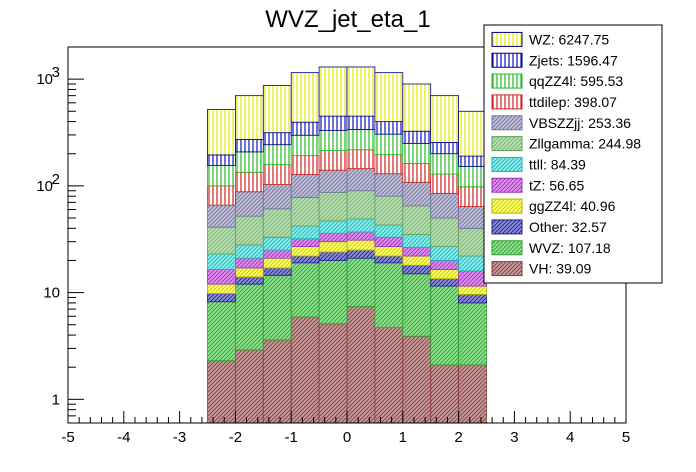 This screenshot has height=472, width=696. Describe the element at coordinates (560, 269) in the screenshot. I see `legend-label-vh: VH: 39.09` at that location.